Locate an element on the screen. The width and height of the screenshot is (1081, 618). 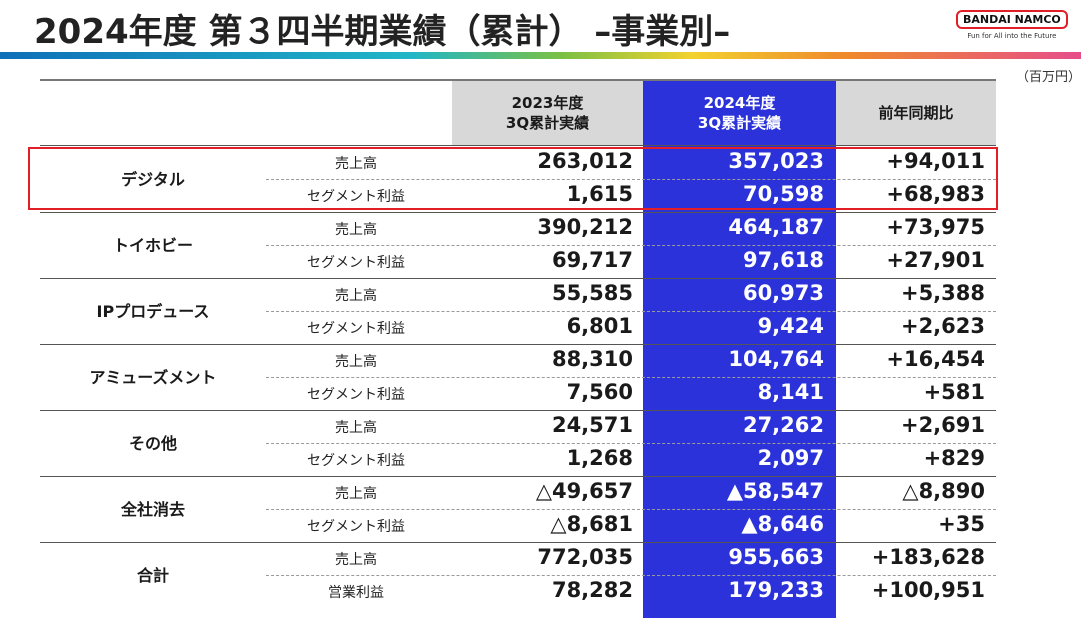
segment-name: 合計 is located at coordinates (152, 575).